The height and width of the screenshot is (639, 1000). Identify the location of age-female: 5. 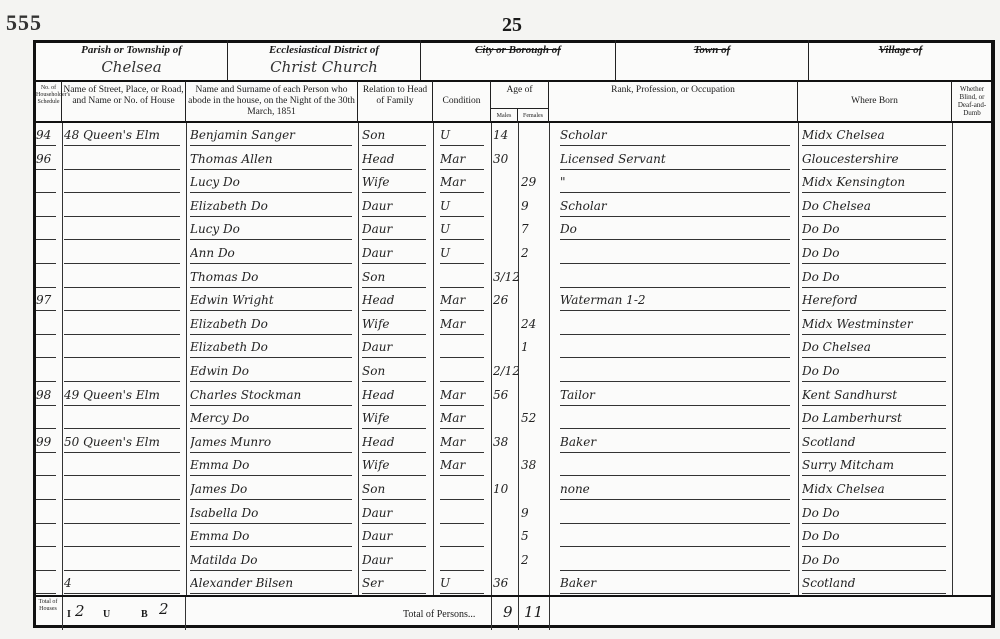
(525, 536).